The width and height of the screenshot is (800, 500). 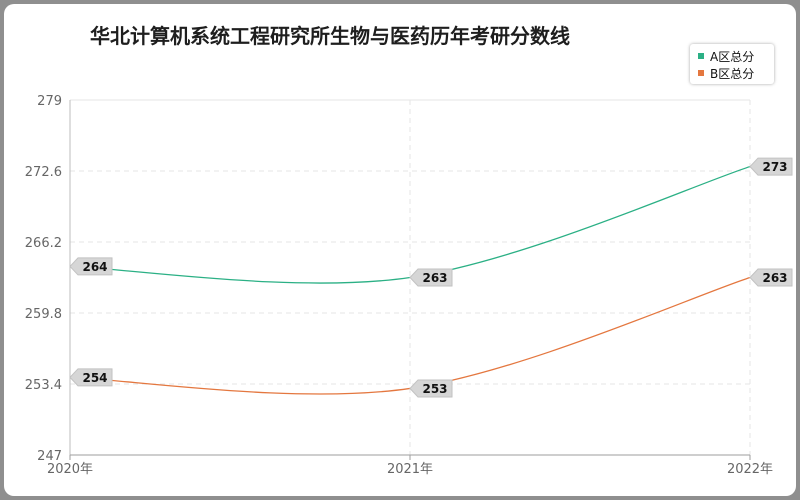 I want to click on chart-legend: A区总分 B区总分, so click(x=732, y=64).